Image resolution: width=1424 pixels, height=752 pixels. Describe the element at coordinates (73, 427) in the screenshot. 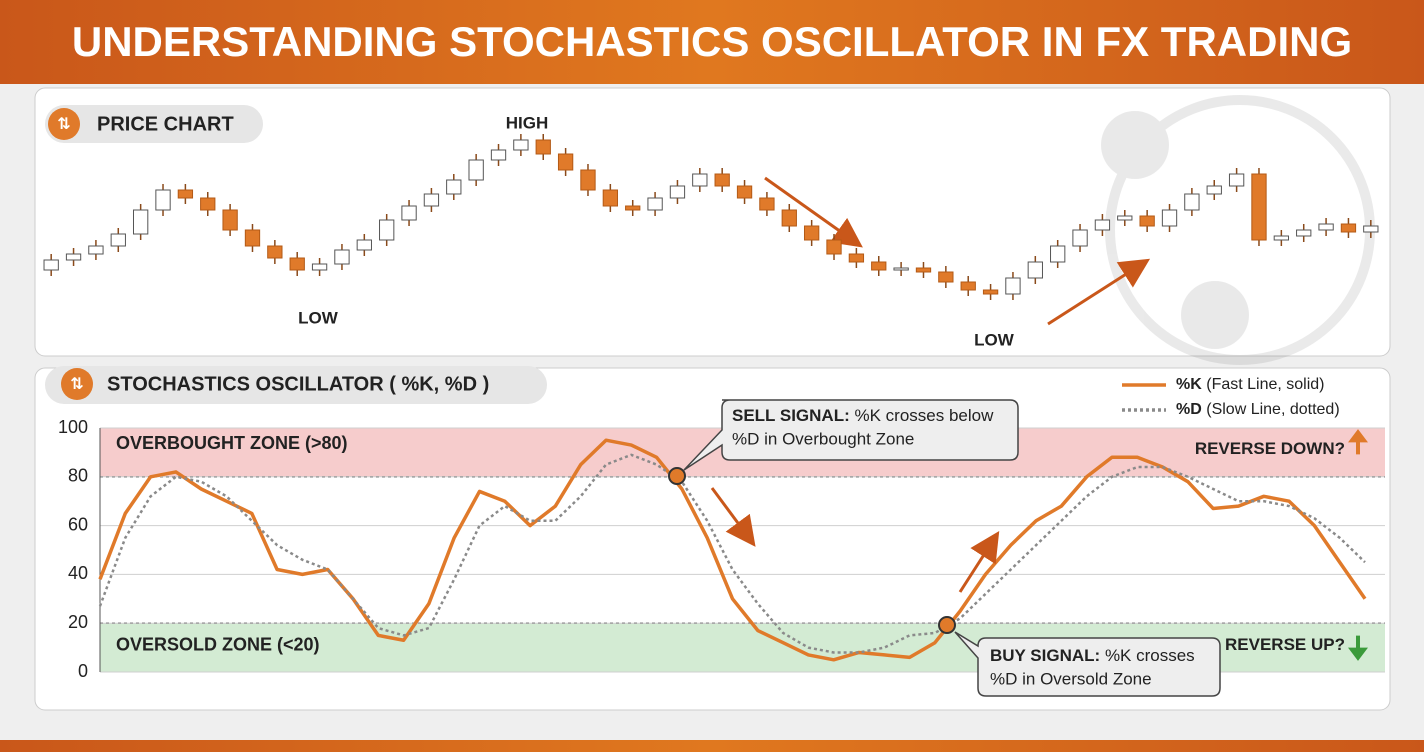

I see `y-tick-label: 100` at that location.